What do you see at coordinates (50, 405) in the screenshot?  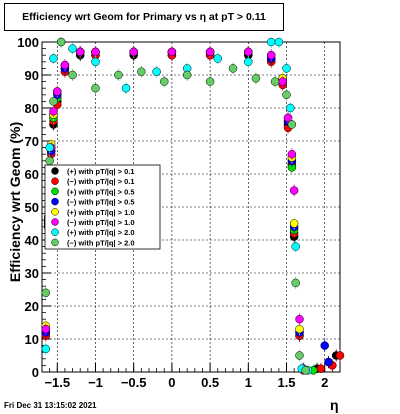 I see `timestamp-footer: Fri Dec 31 13:15:02 2021` at bounding box center [50, 405].